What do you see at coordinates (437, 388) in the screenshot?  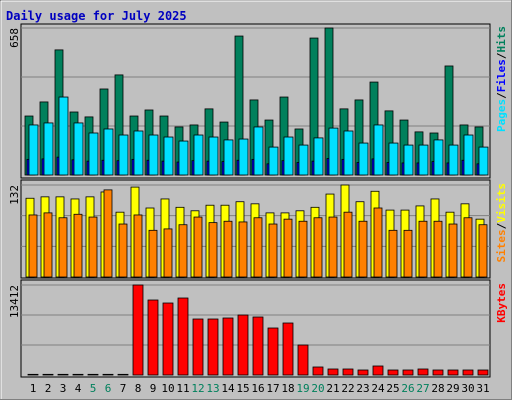 I see `x-tick-label: 28` at bounding box center [437, 388].